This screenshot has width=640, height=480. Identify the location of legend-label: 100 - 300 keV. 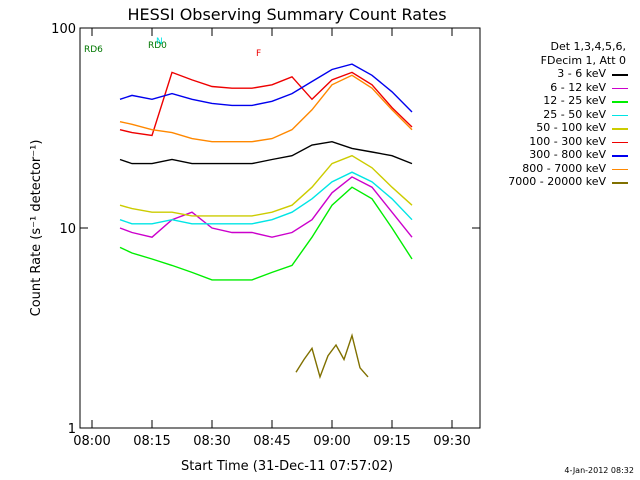
(567, 141).